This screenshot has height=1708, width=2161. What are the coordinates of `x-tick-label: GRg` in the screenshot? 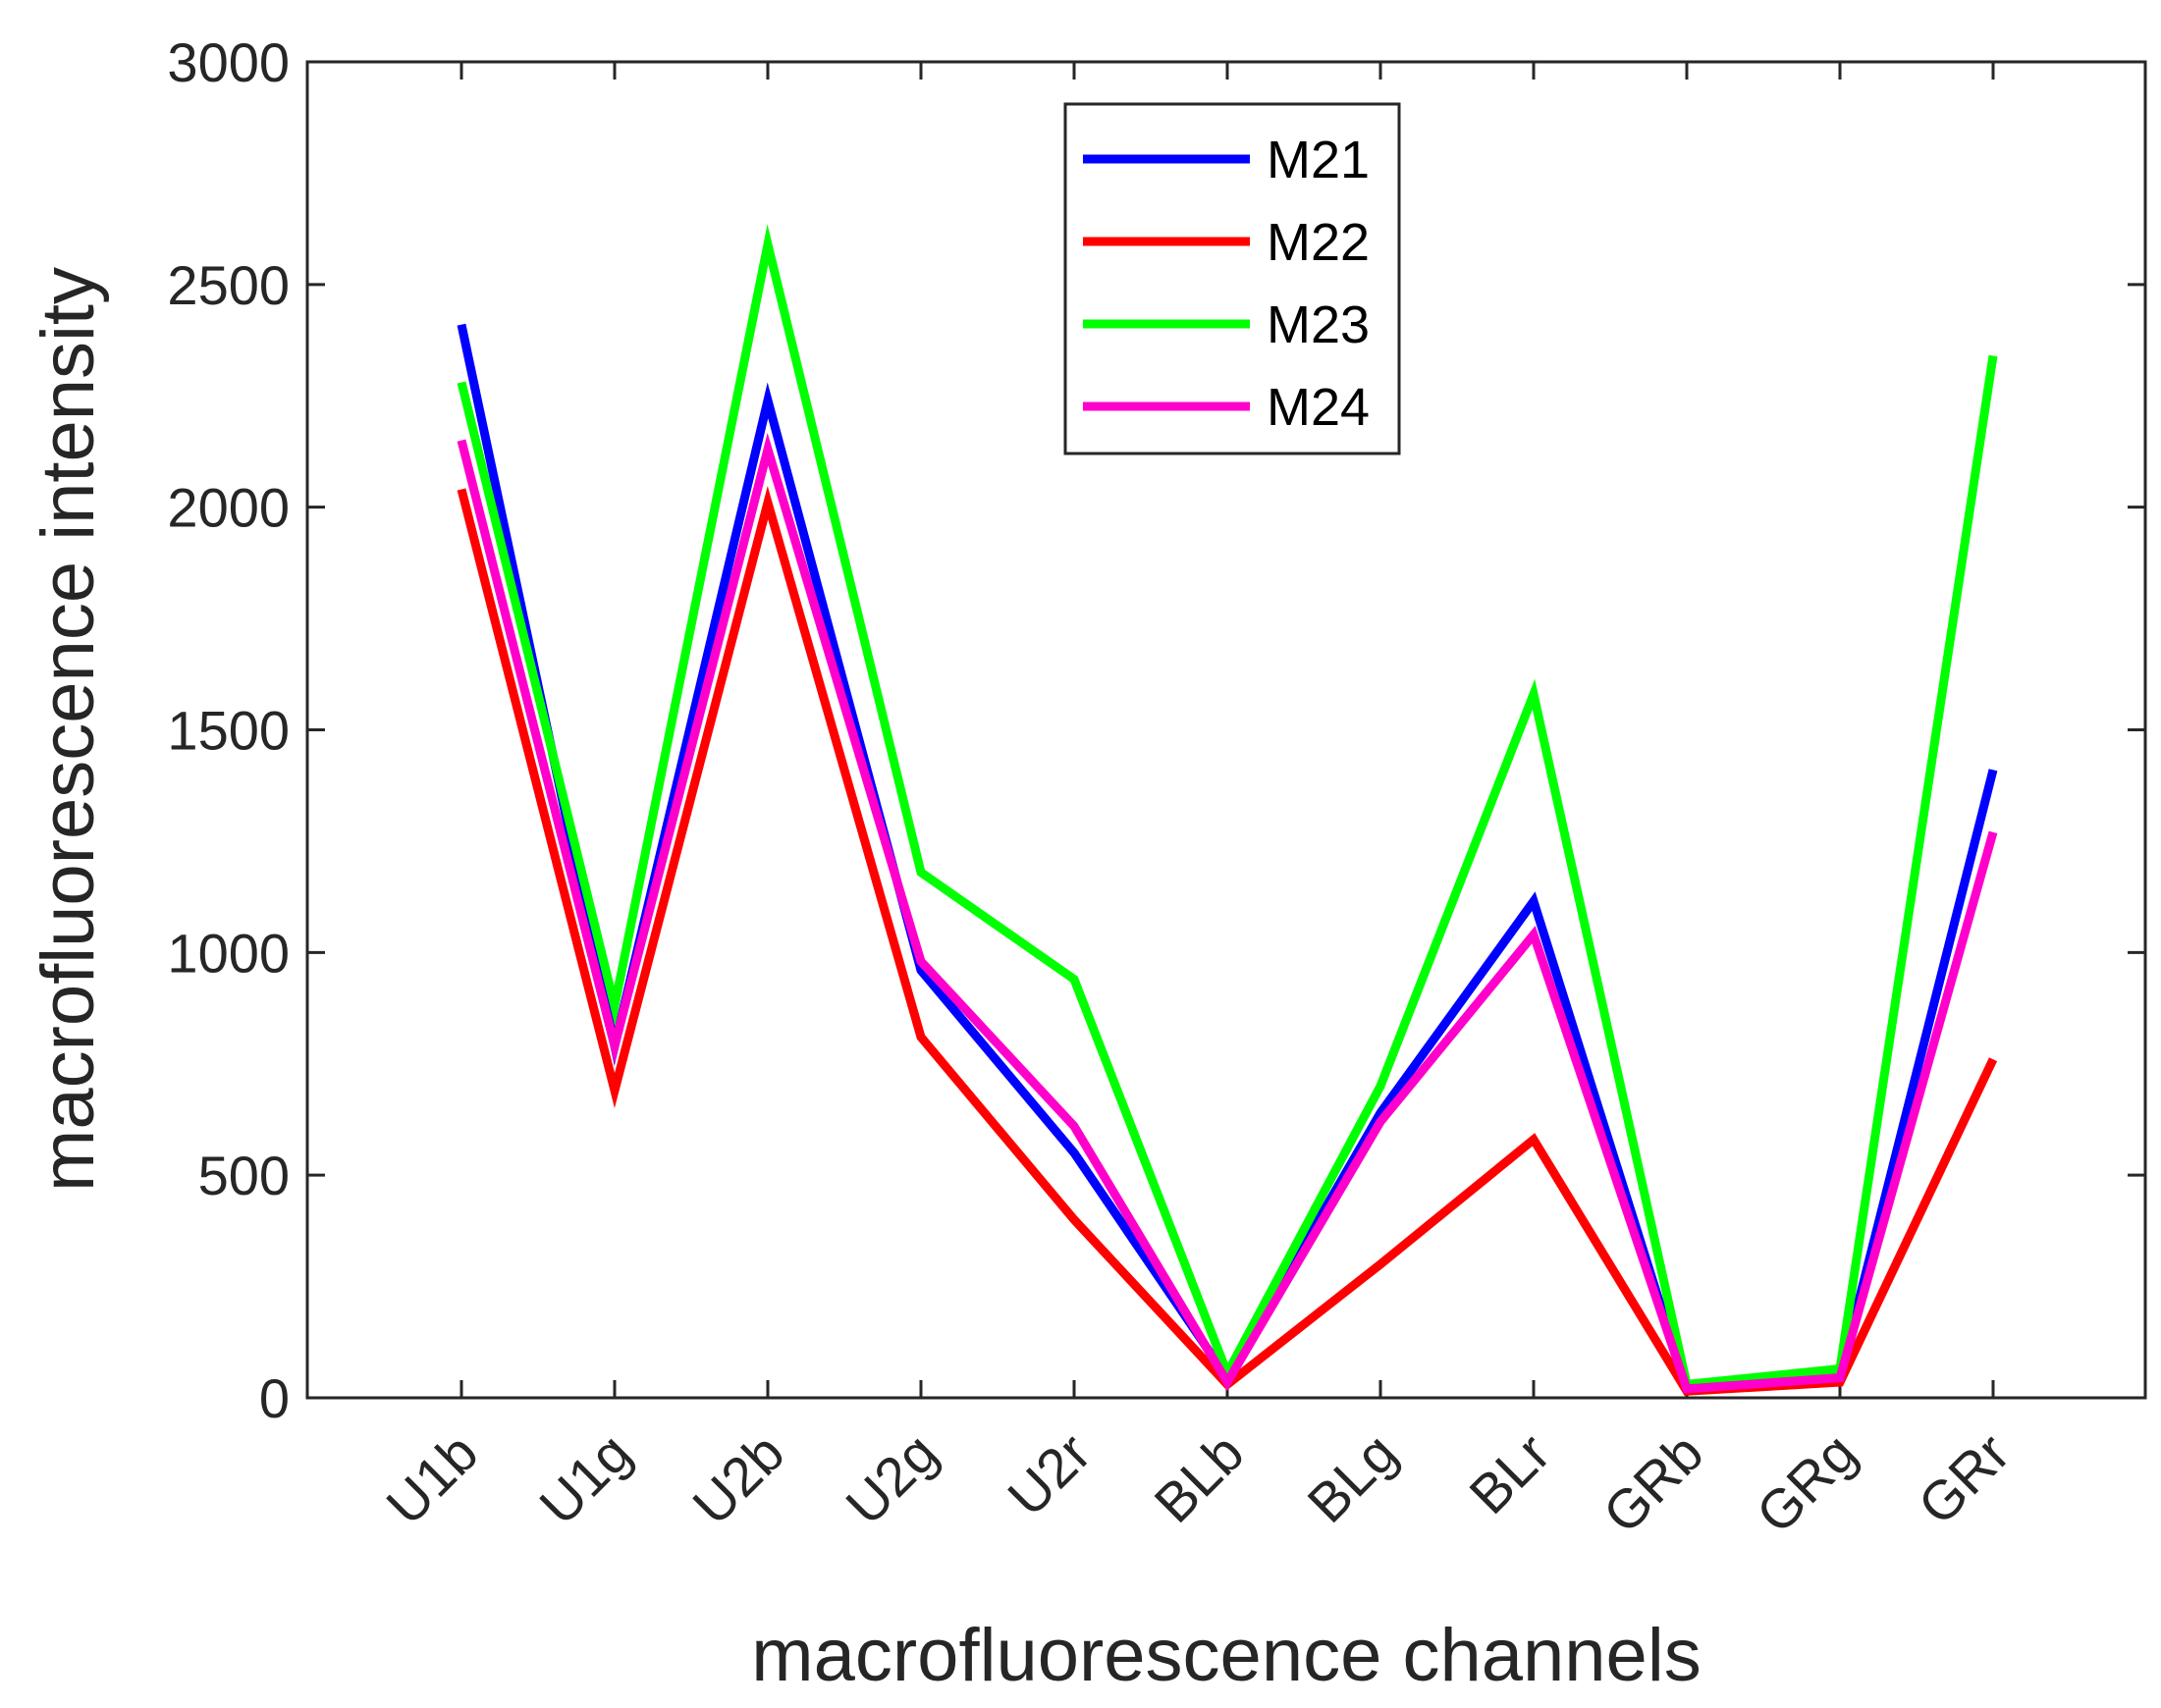 It's located at (1806, 1483).